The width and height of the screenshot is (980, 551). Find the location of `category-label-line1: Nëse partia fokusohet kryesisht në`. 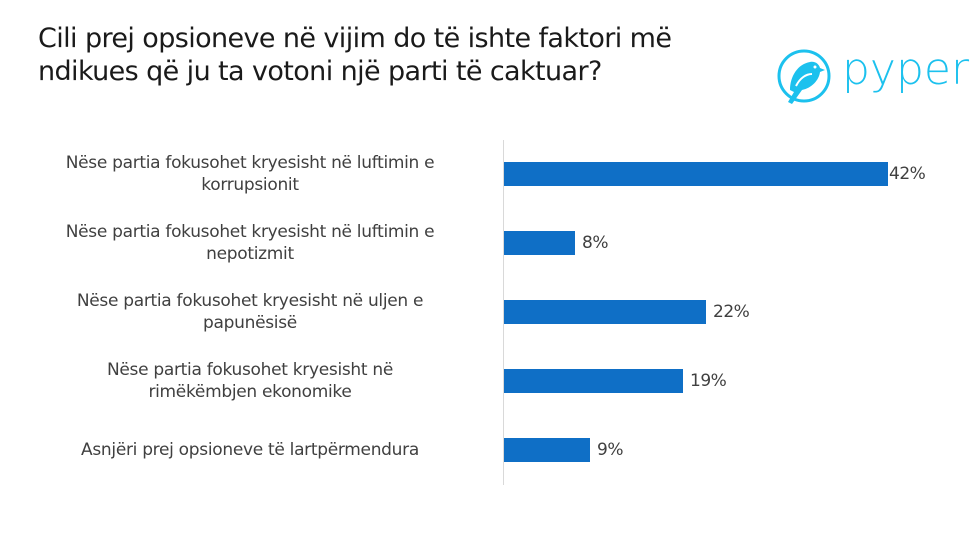

category-label-line1: Nëse partia fokusohet kryesisht në is located at coordinates (249, 370).